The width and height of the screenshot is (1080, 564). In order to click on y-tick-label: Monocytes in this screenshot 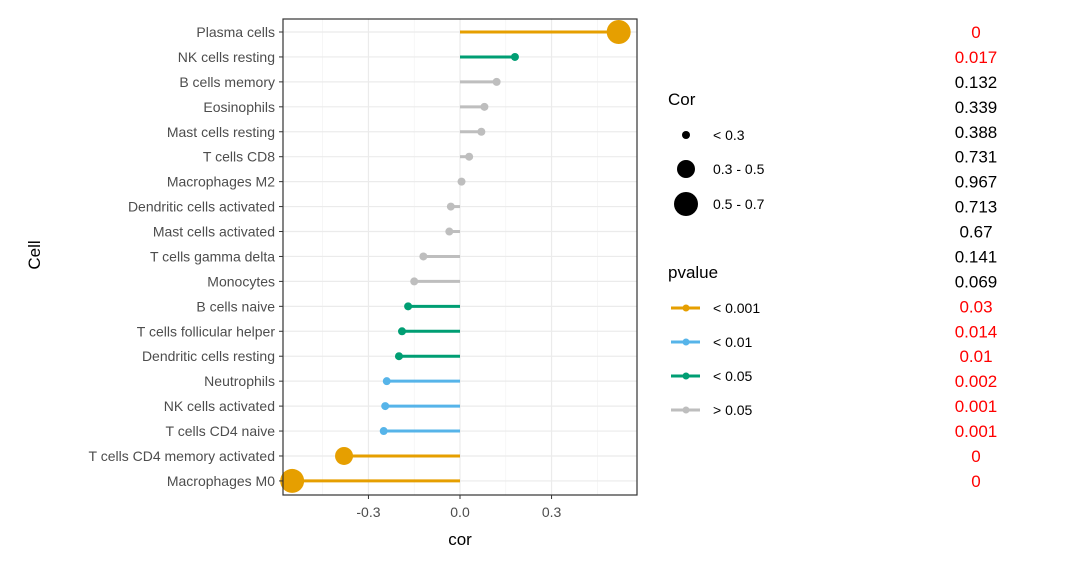, I will do `click(241, 281)`.